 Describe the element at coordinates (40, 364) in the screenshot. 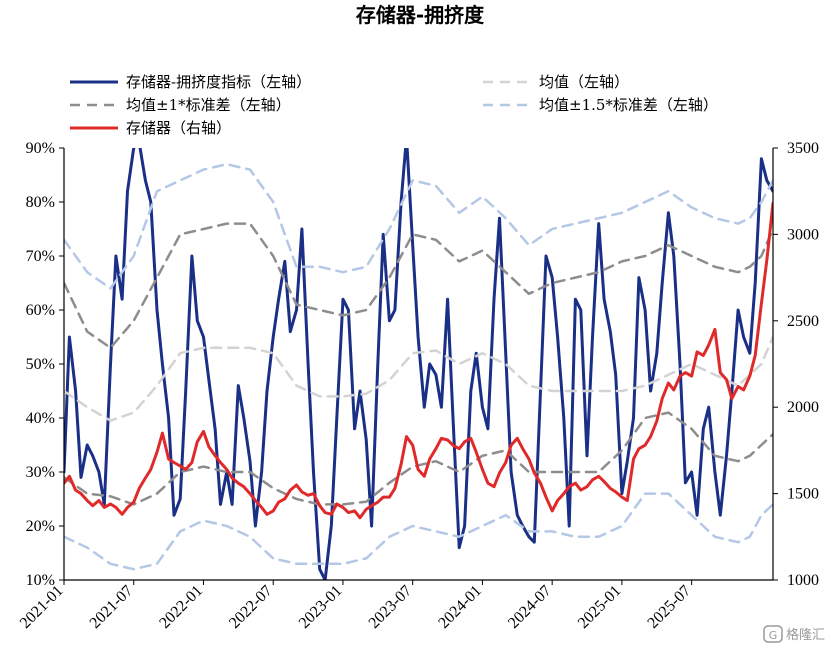

I see `y-left-tick-label: 50%` at that location.